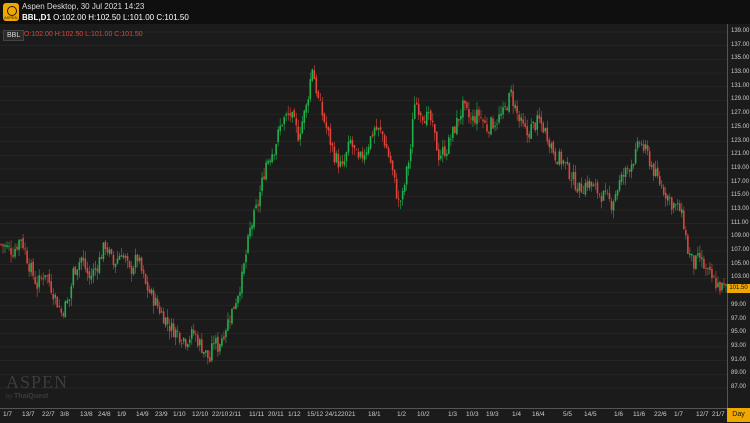 The height and width of the screenshot is (423, 750). I want to click on price-tick: 107.00, so click(740, 250).